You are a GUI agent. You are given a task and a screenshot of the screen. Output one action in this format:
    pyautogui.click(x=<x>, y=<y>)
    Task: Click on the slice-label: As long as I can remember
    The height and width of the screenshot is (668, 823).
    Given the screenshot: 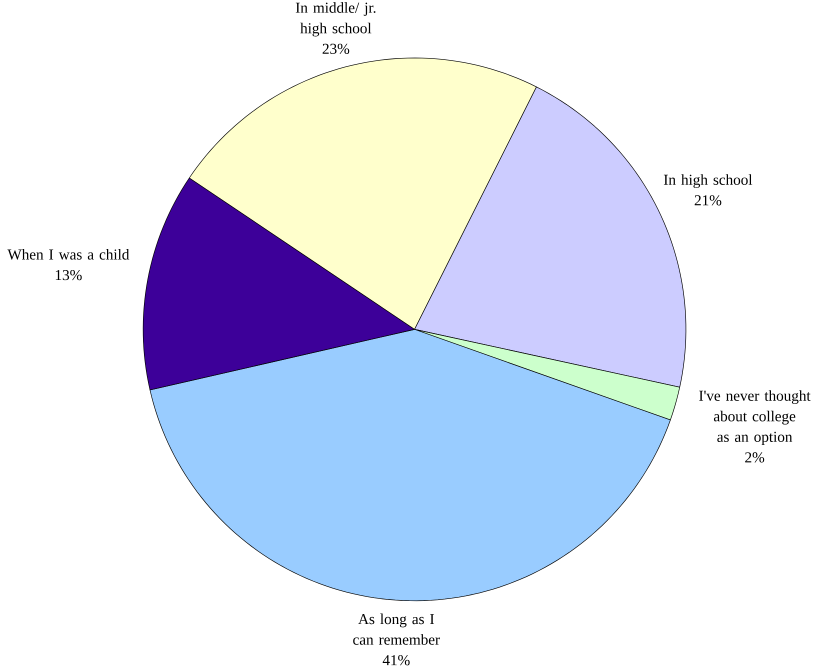 What is the action you would take?
    pyautogui.click(x=396, y=629)
    